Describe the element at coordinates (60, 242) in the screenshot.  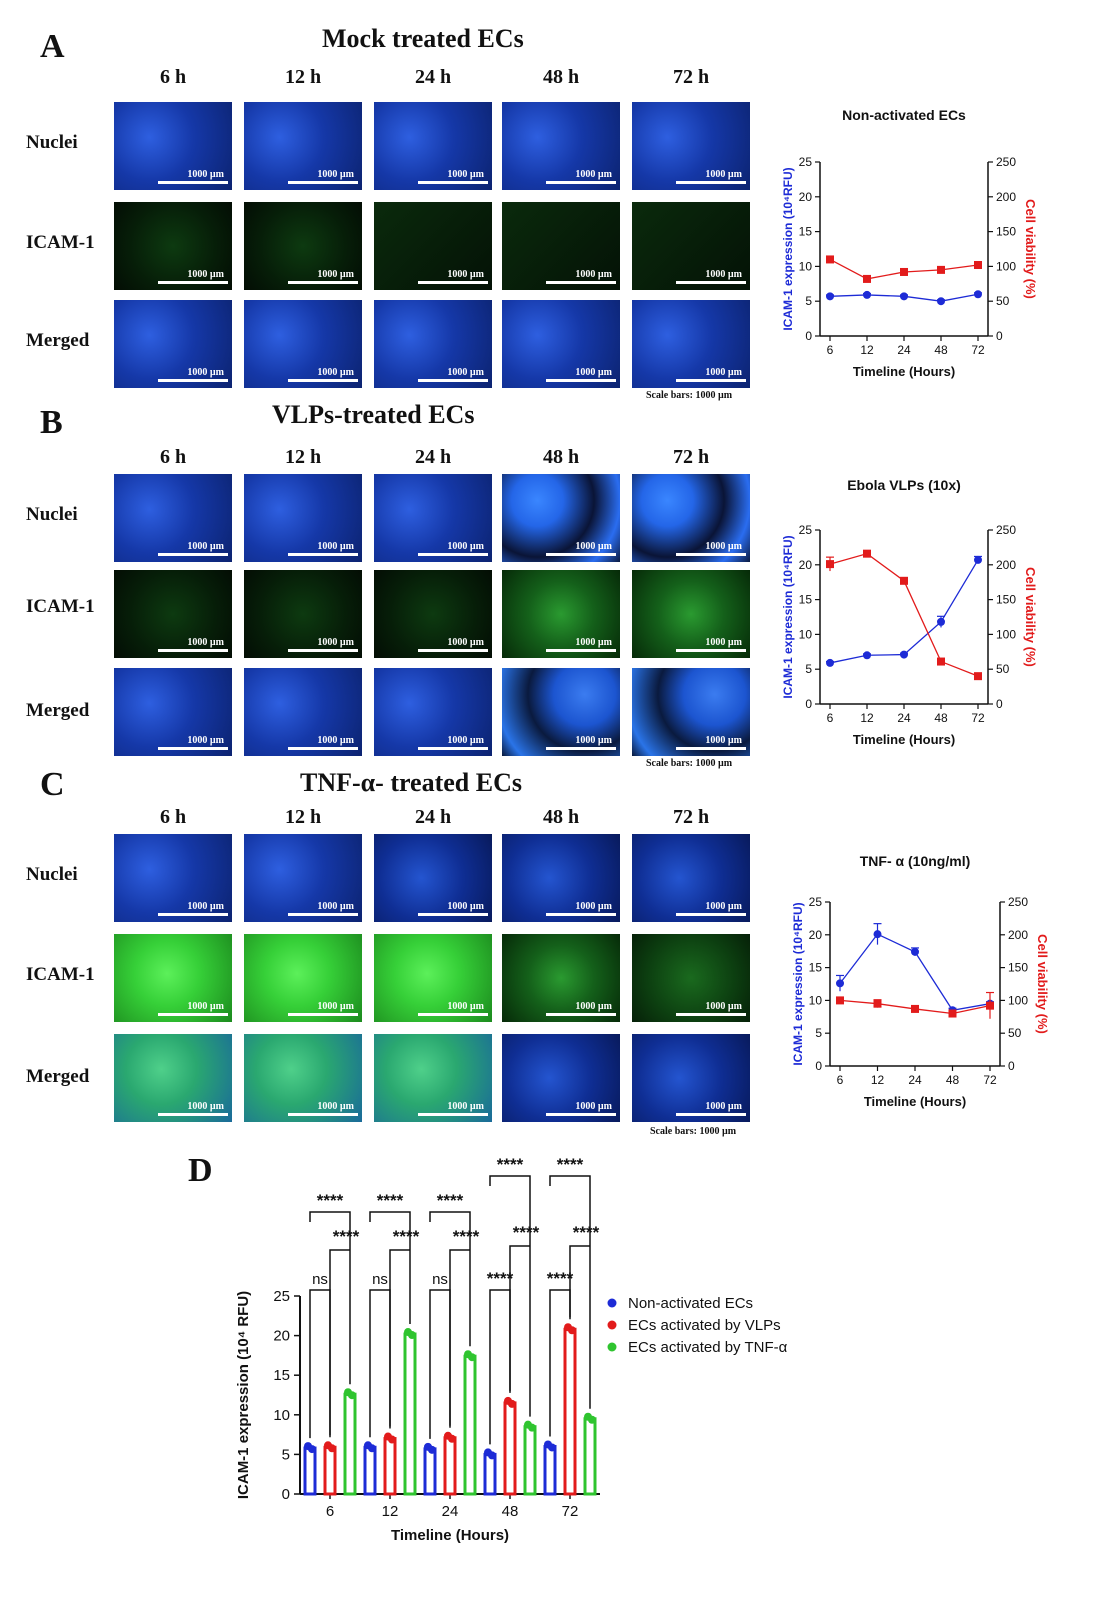
I see `row-label: ICAM-1` at that location.